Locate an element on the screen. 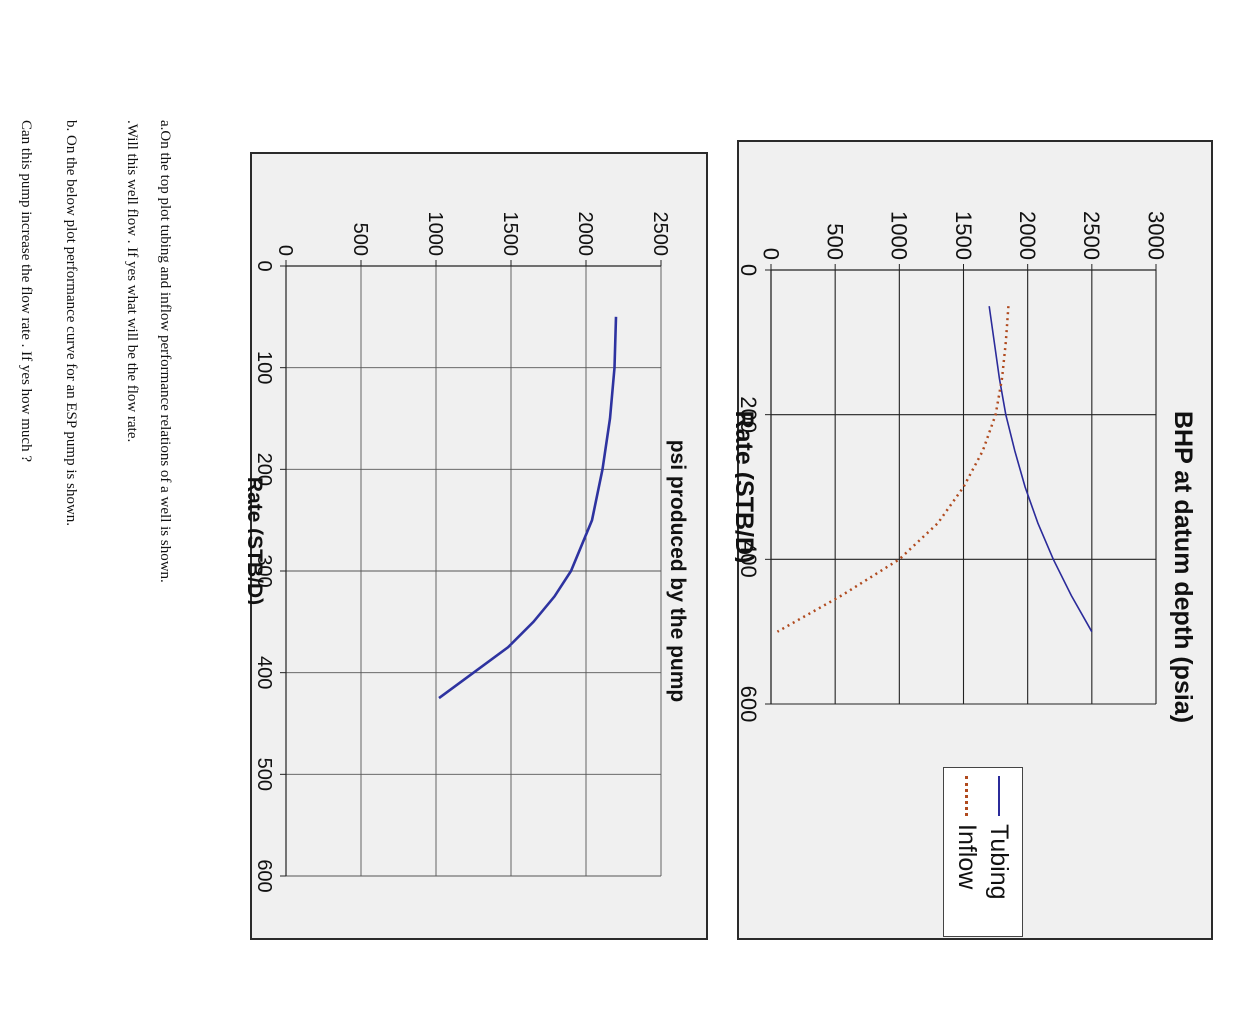  series-line-tubing is located at coordinates (1040, 469).